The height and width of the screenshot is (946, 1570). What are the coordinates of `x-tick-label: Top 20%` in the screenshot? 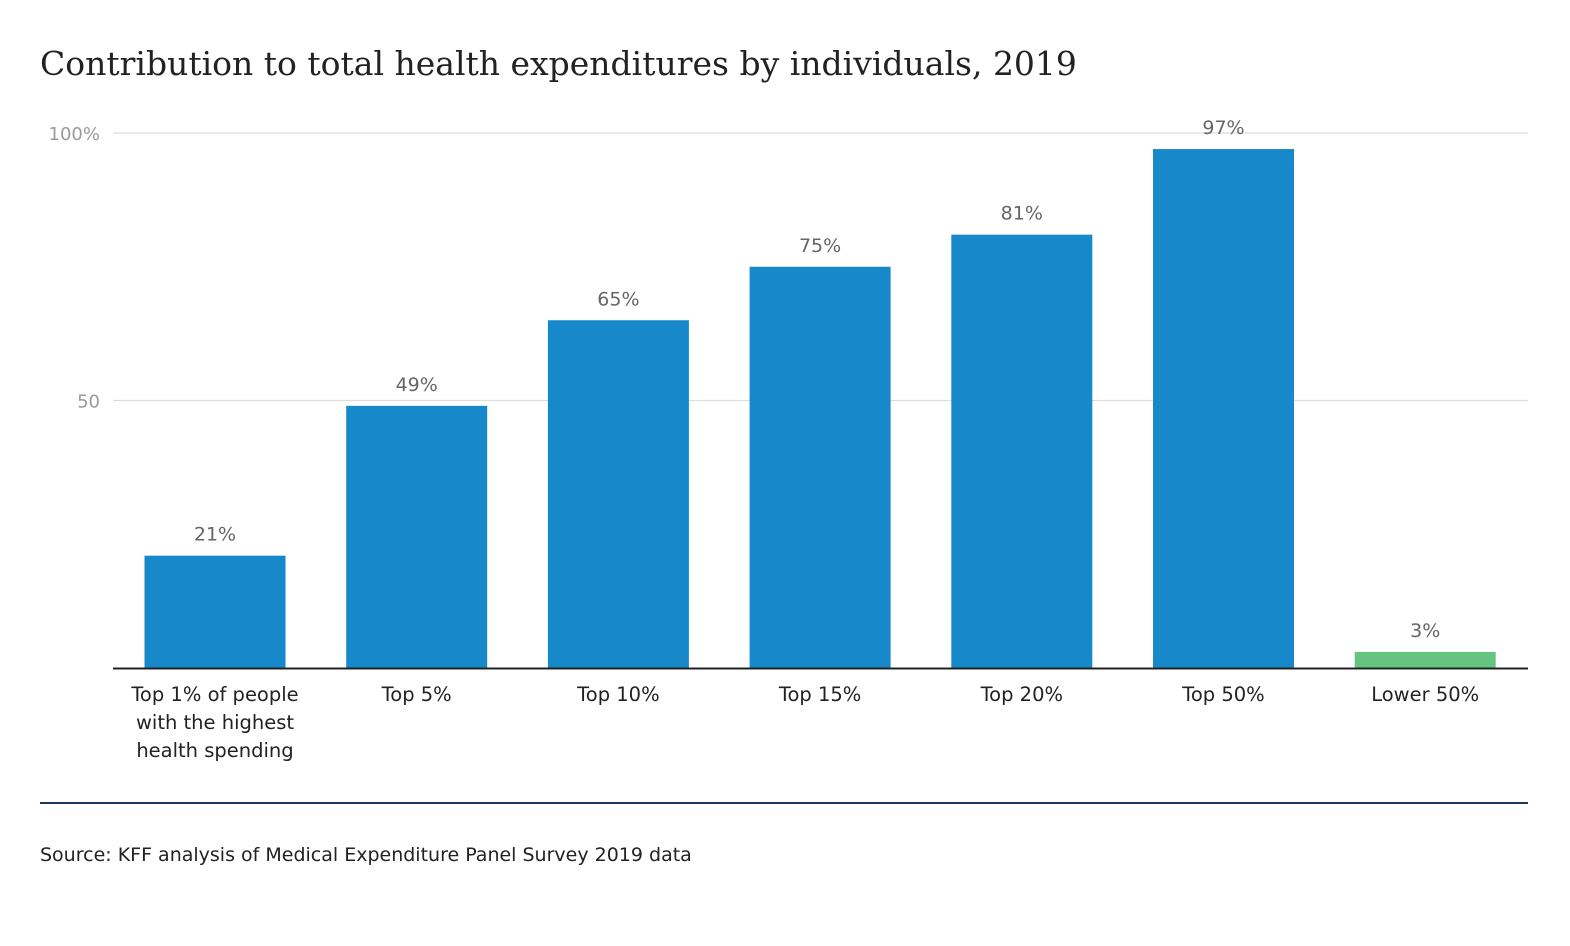 It's located at (1021, 694).